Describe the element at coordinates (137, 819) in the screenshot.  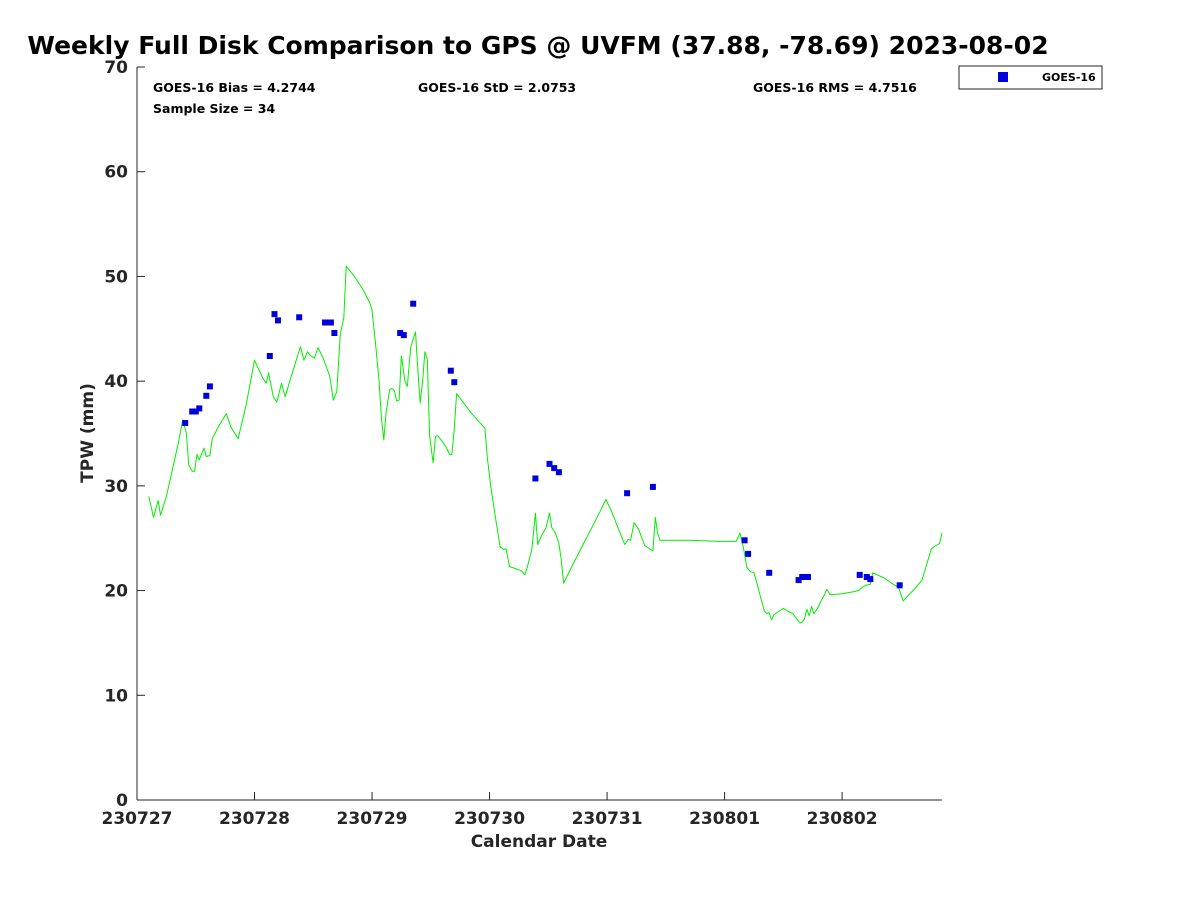
I see `x-tick-label: 230727` at that location.